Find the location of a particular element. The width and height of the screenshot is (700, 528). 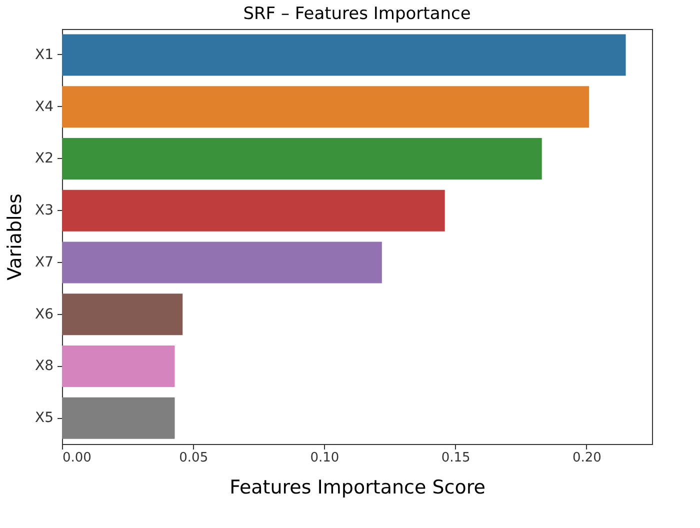

y-tick-label: X2 is located at coordinates (44, 158).